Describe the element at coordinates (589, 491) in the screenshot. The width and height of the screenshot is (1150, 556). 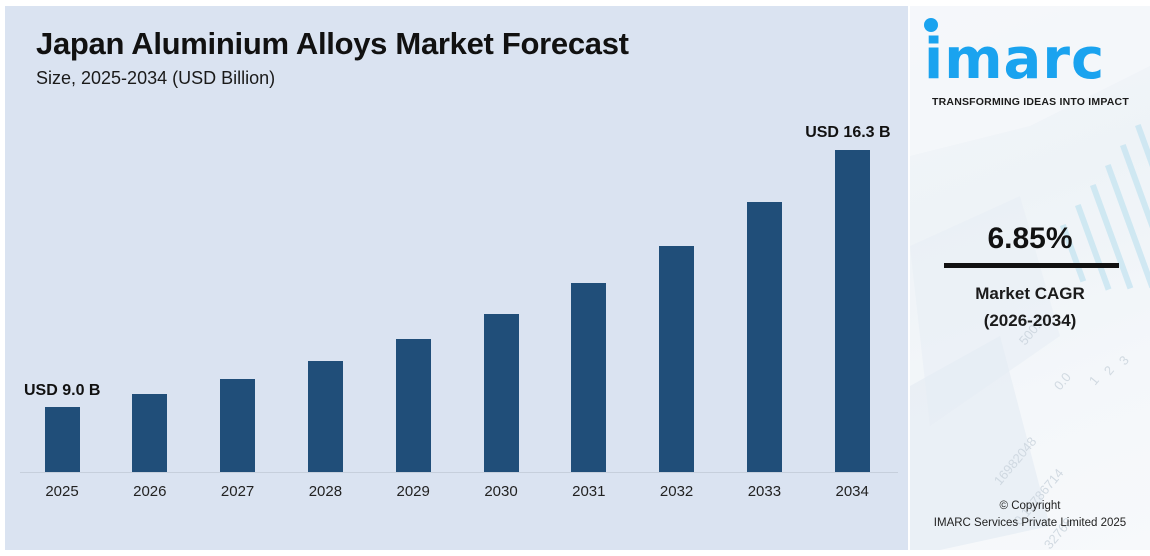
I see `x-tick-label: 2031` at that location.